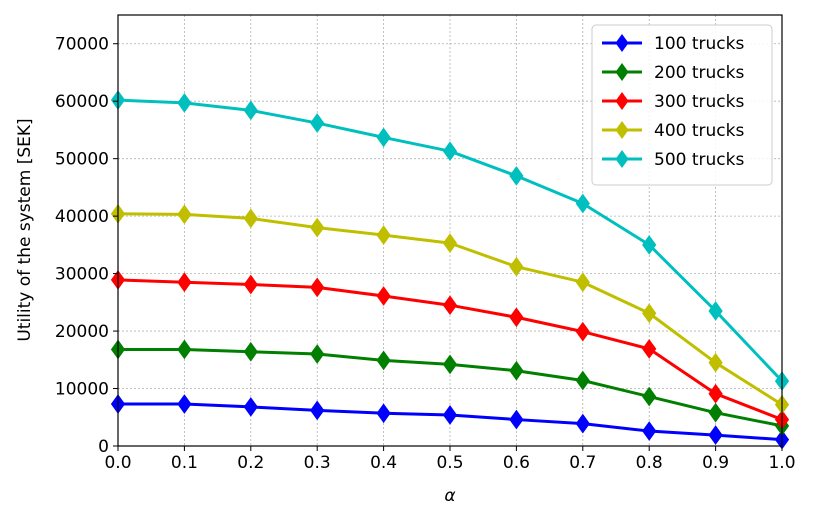 This screenshot has height=521, width=813. What do you see at coordinates (82, 390) in the screenshot?
I see `y-tick-label: 10000` at bounding box center [82, 390].